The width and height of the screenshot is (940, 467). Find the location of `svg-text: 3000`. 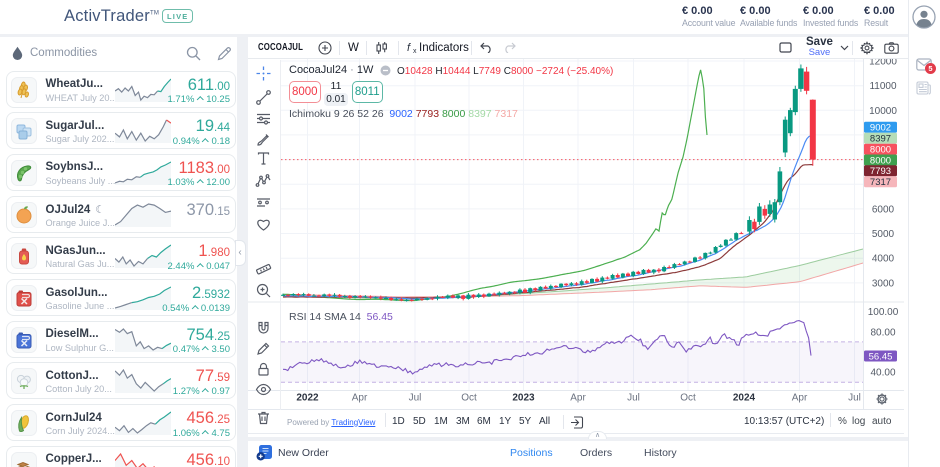

svg-text: 3000 is located at coordinates (883, 283).